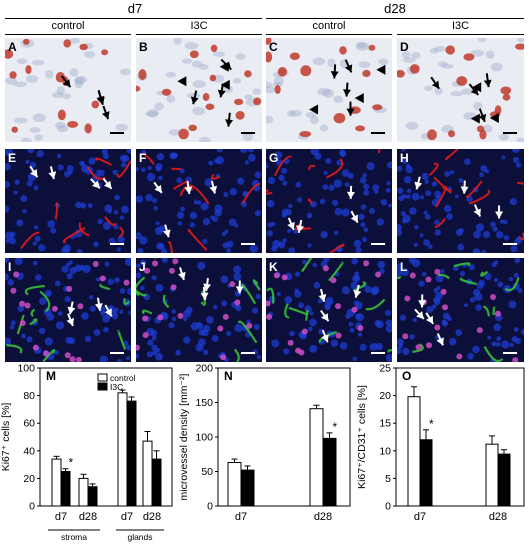 The height and width of the screenshot is (550, 529). What do you see at coordinates (460, 26) in the screenshot?
I see `col-label-i3c-d28: I3C` at bounding box center [460, 26].